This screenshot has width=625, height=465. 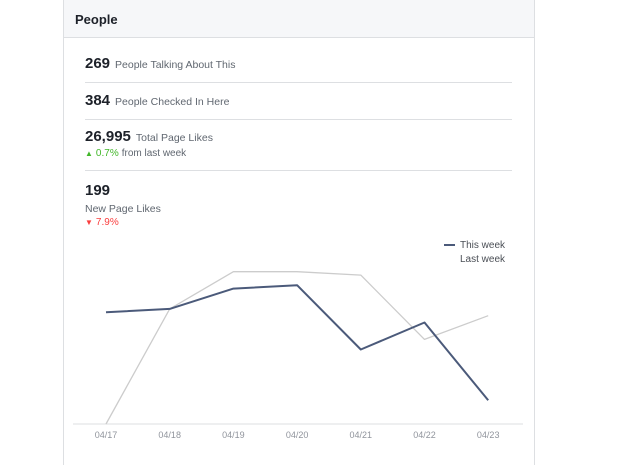 What do you see at coordinates (361, 435) in the screenshot?
I see `x-tick-label: 04/21` at bounding box center [361, 435].